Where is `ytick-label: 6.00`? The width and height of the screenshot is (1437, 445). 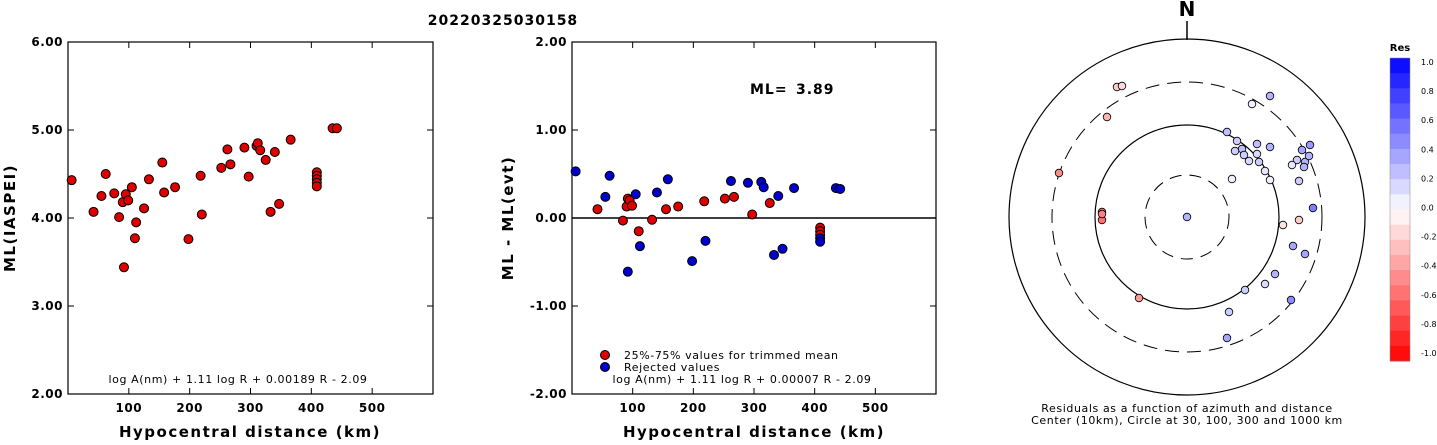
ytick-label: 6.00 is located at coordinates (47, 42).